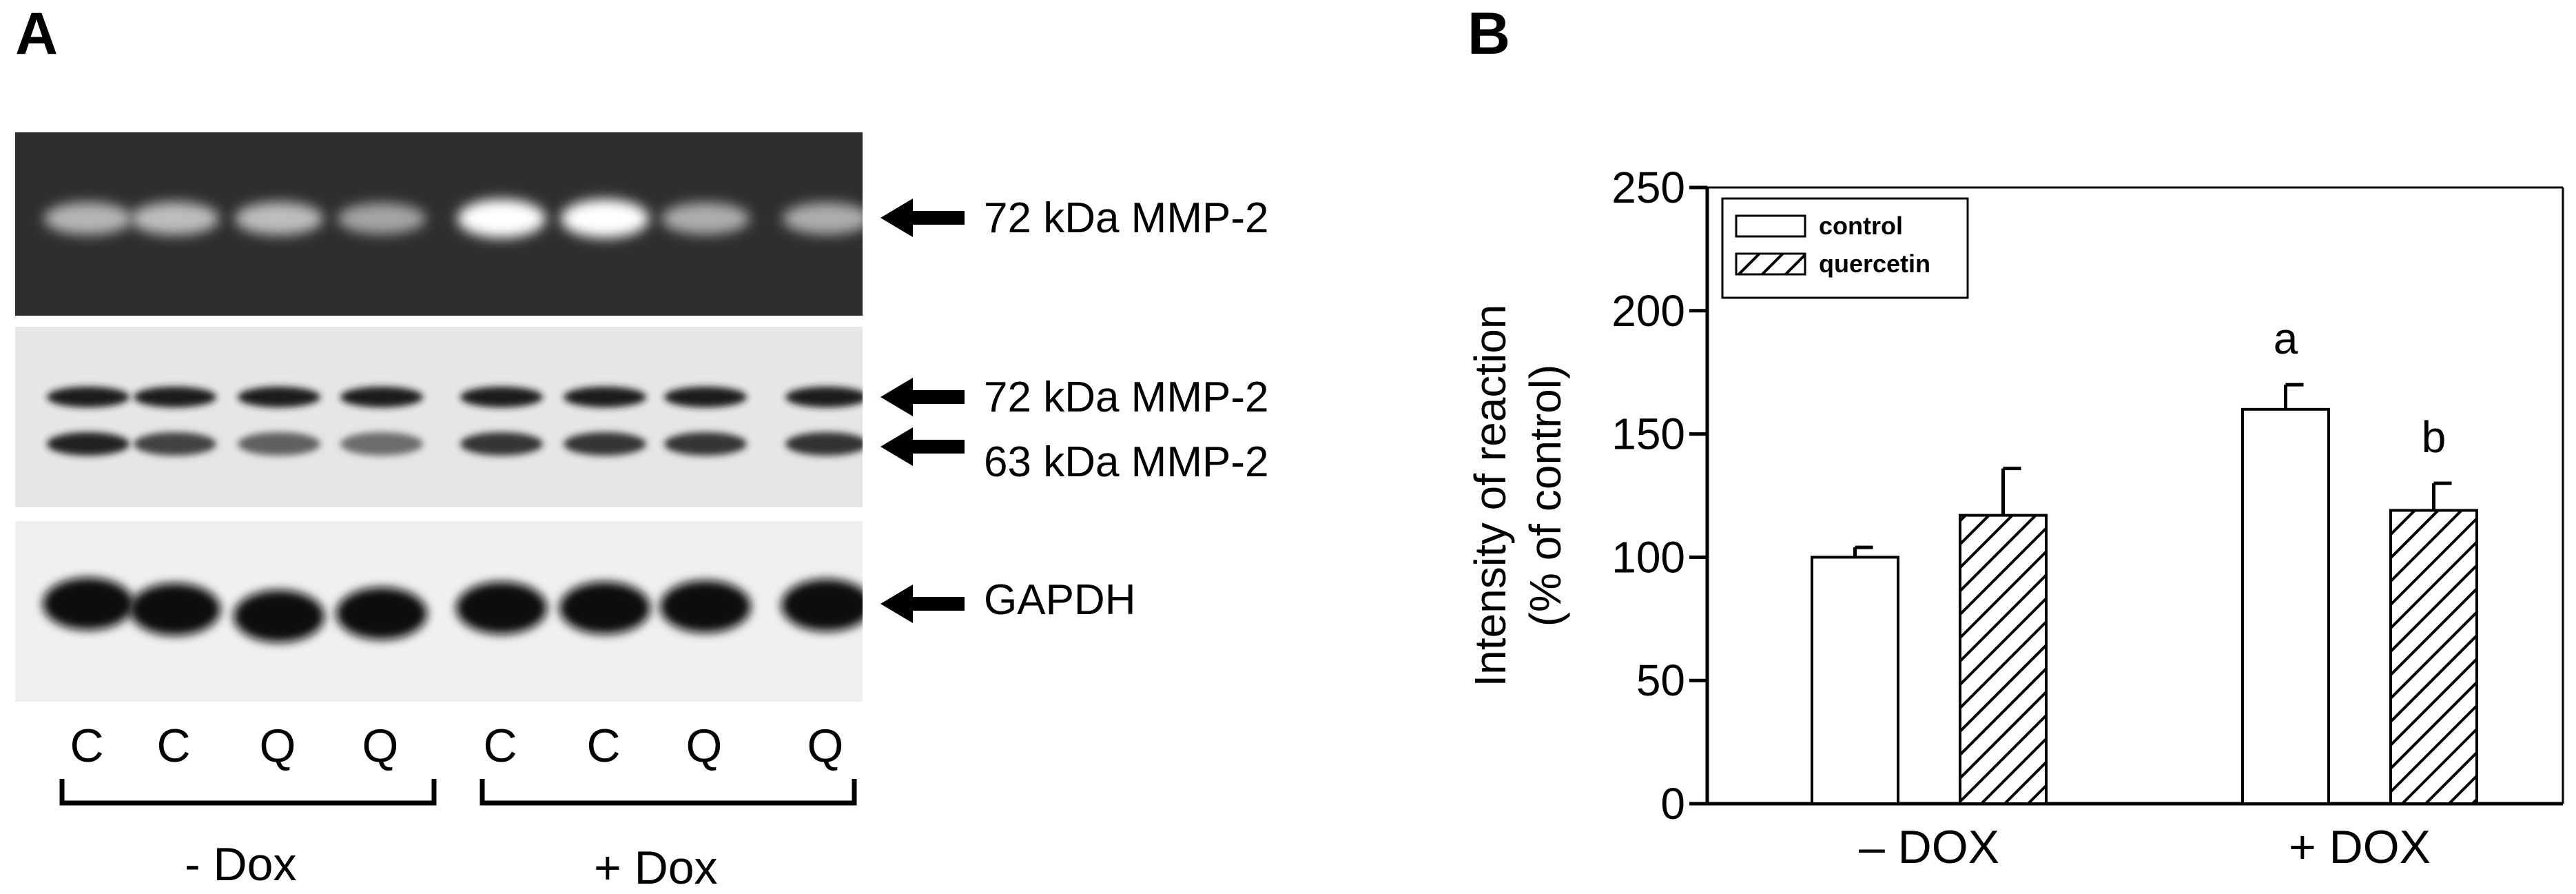 The height and width of the screenshot is (894, 2576). What do you see at coordinates (1126, 397) in the screenshot?
I see `band-label-72kda-western: 72 kDa MMP-2` at bounding box center [1126, 397].